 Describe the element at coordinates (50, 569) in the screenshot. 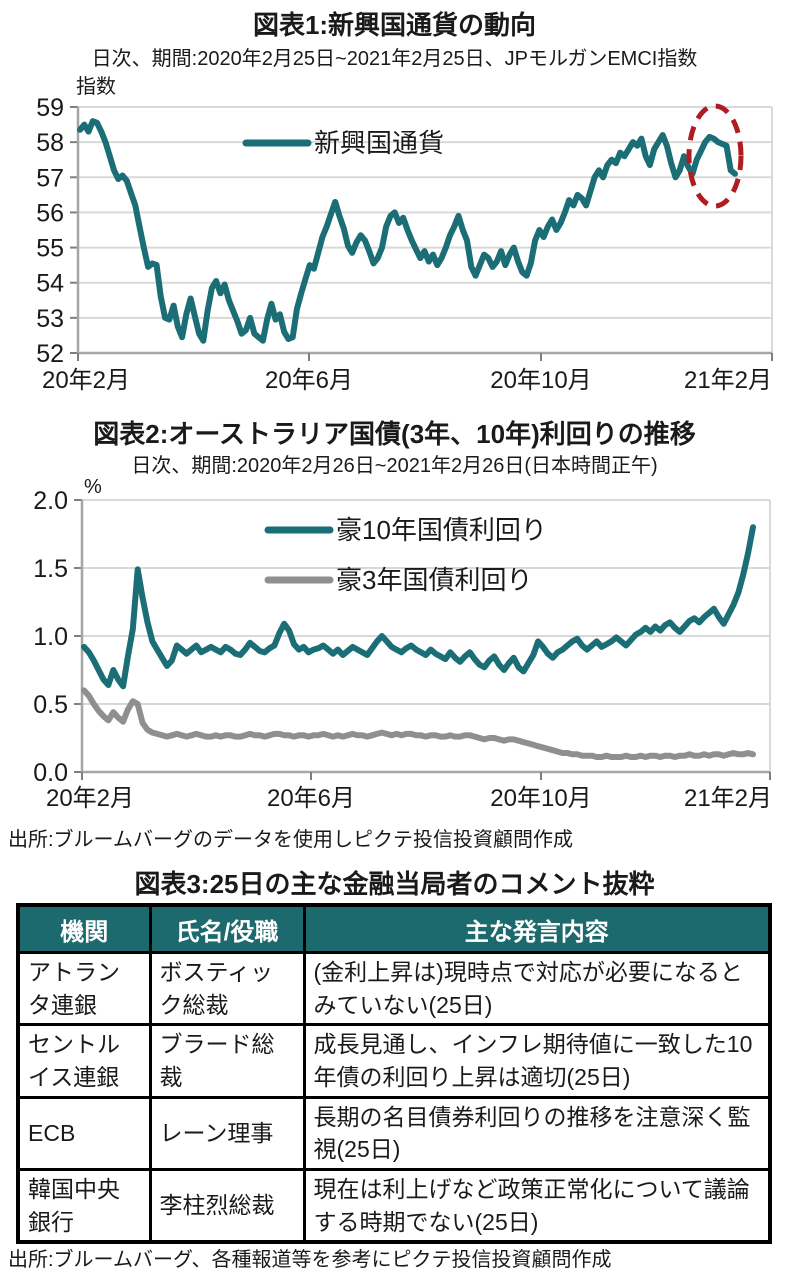

I see `y-tick-label: 1.5` at that location.